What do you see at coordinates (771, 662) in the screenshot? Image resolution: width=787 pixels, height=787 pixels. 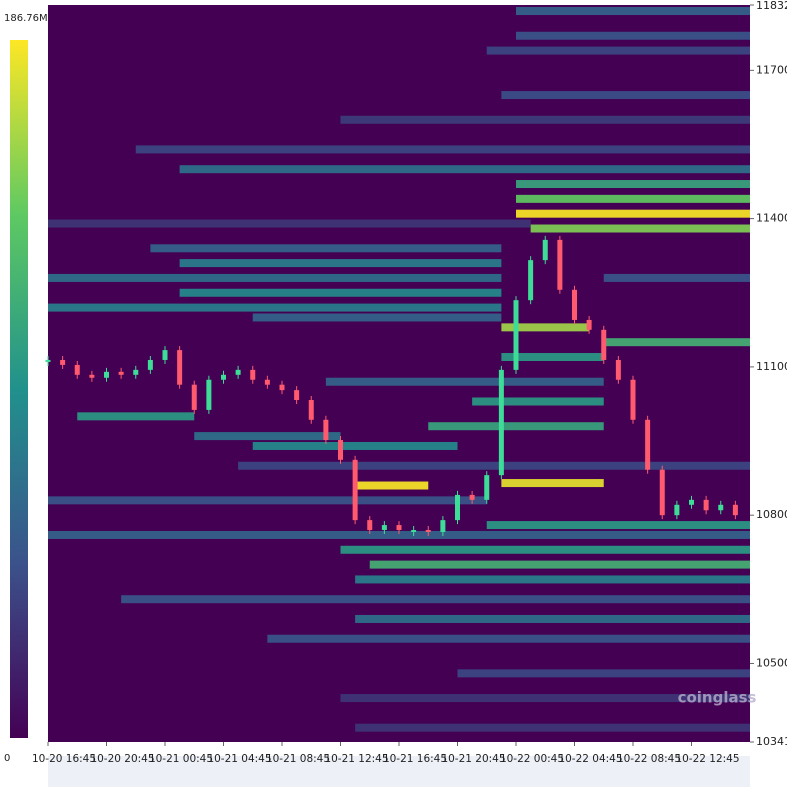 I see `y-tick-label: 105000` at bounding box center [771, 662].